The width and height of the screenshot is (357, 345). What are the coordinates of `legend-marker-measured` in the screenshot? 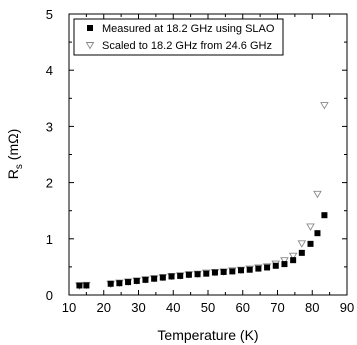 It's located at (90, 28).